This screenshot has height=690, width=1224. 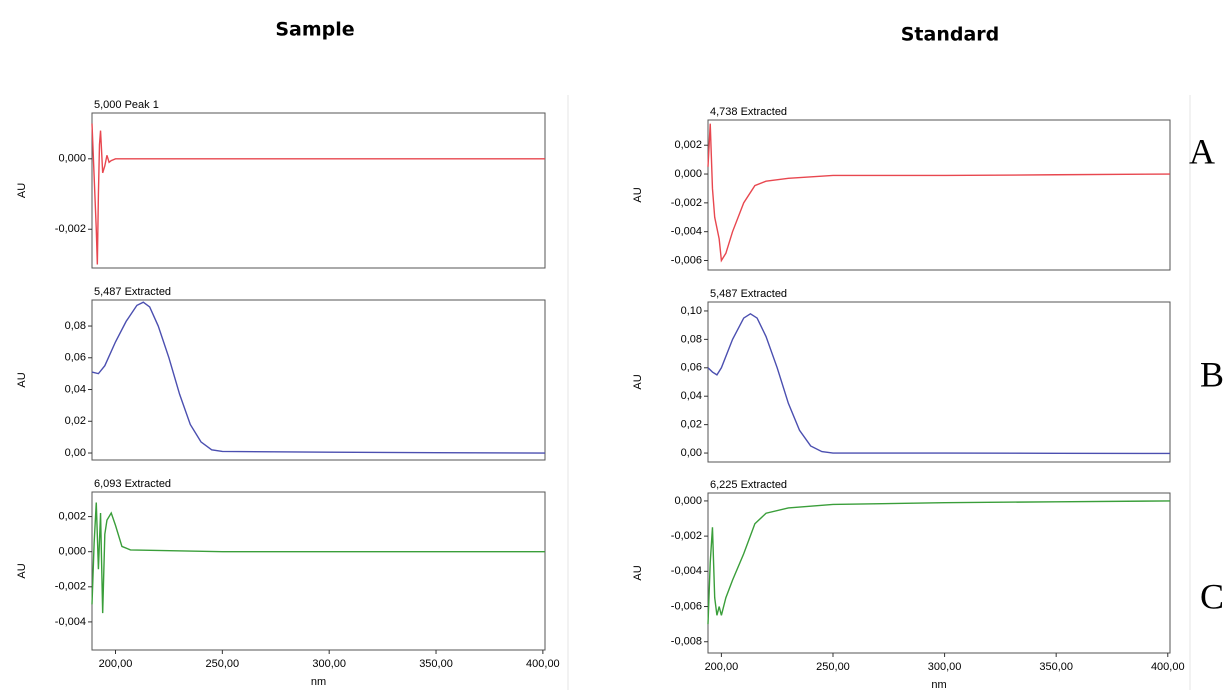 What do you see at coordinates (691, 311) in the screenshot?
I see `y-tick-label: 0,10` at bounding box center [691, 311].